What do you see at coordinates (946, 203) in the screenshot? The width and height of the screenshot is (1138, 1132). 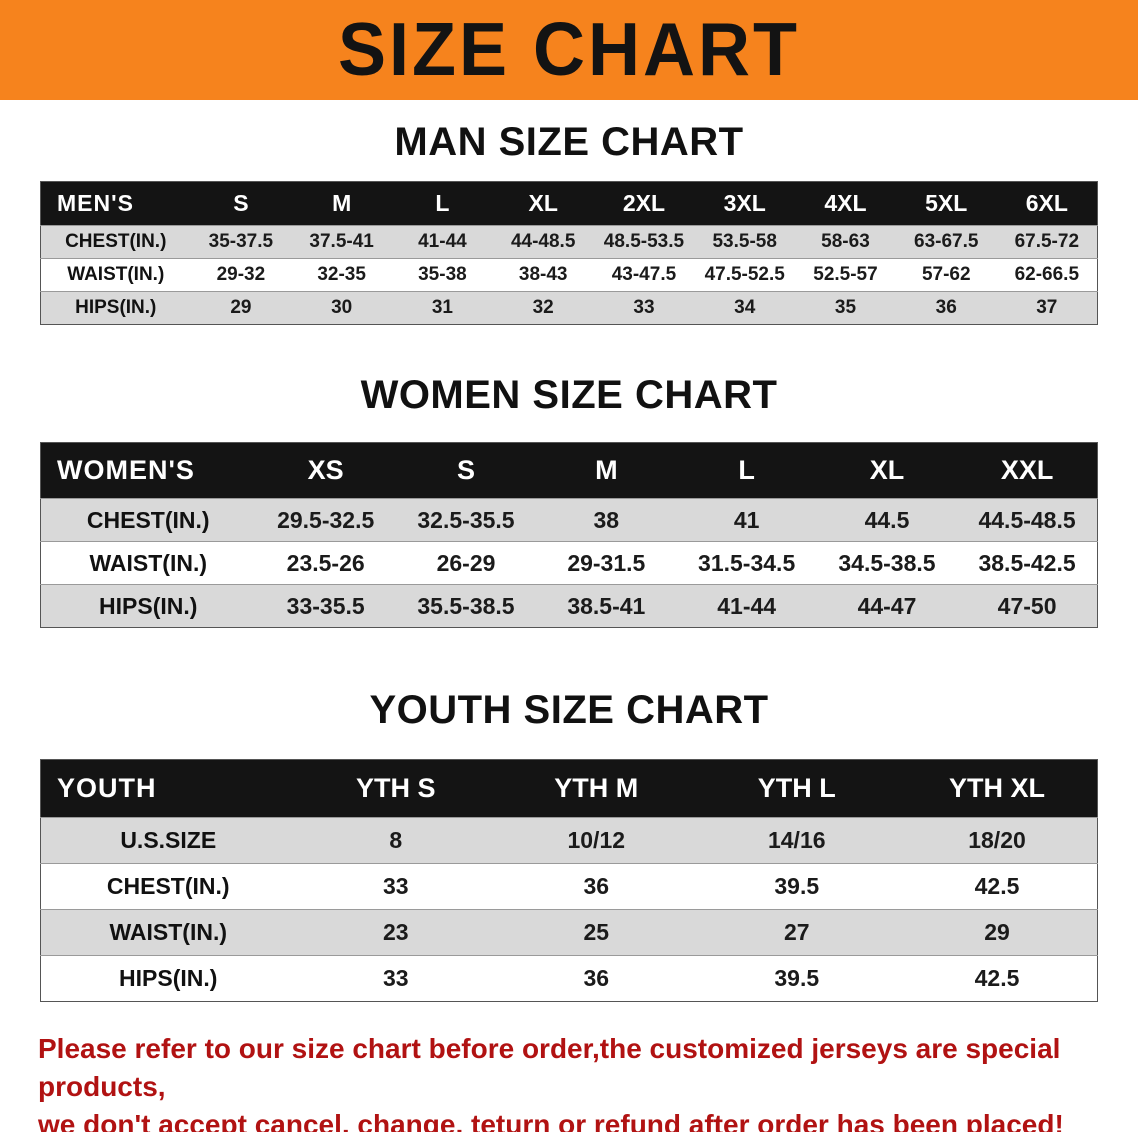 I see `men-size-header-5xl: 5XL` at bounding box center [946, 203].